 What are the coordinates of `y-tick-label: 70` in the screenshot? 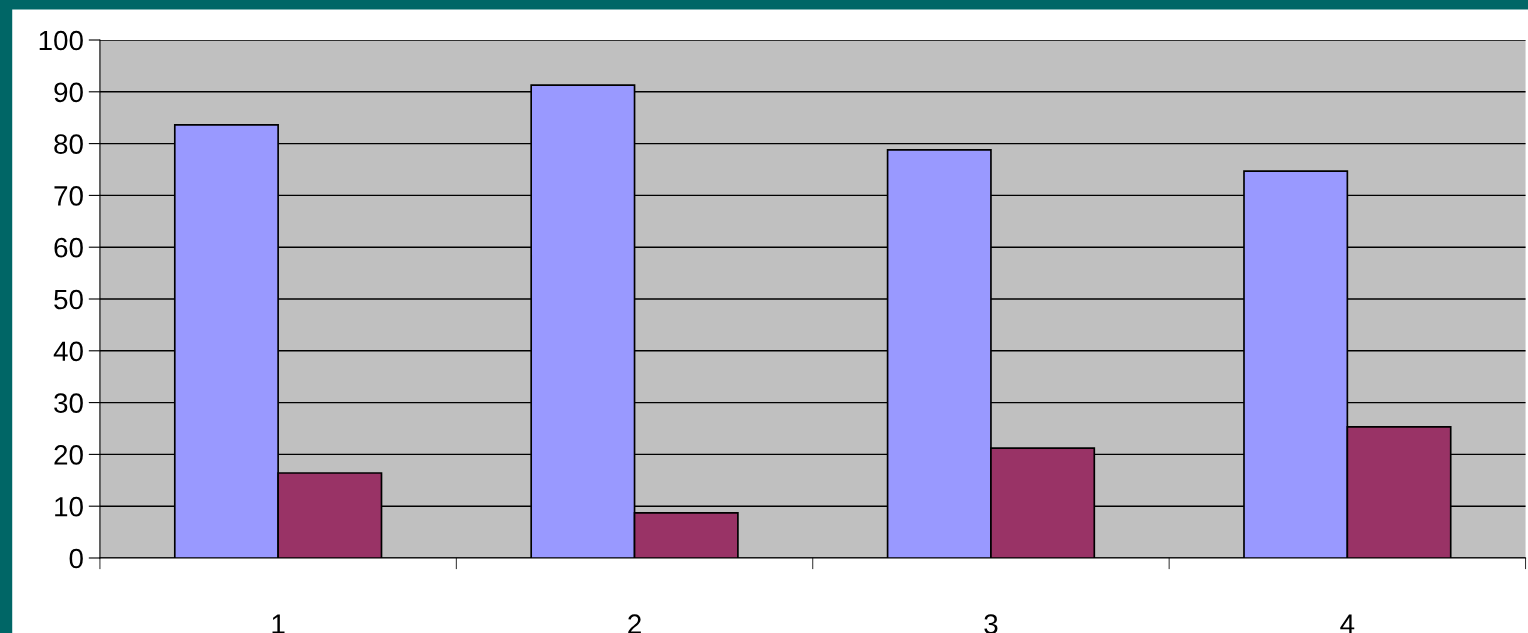 It's located at (68, 196).